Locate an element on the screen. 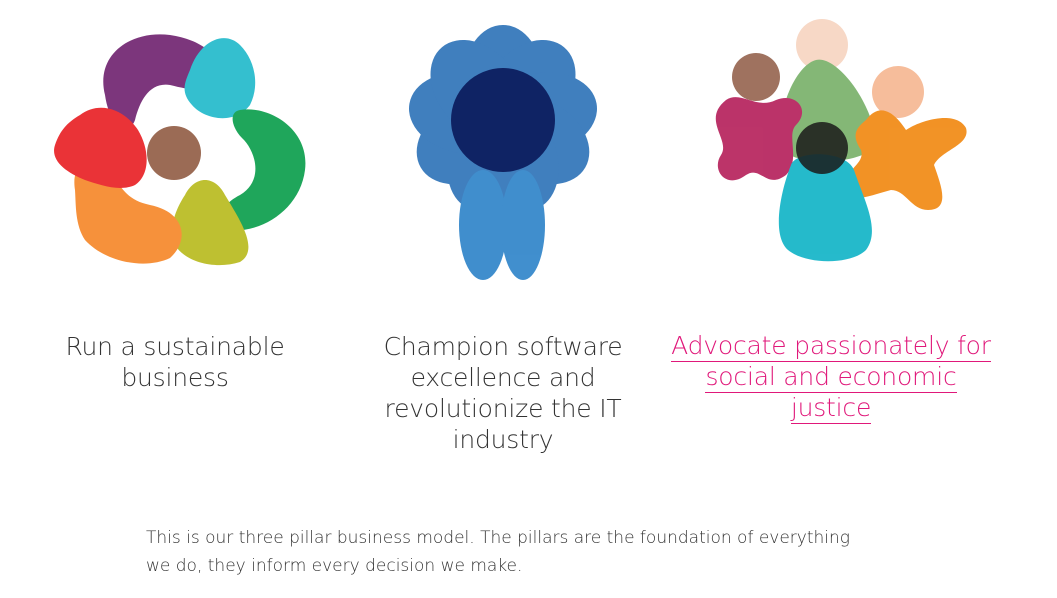 The image size is (1057, 598). colorful-circle-of-blobs-icon is located at coordinates (180, 150).